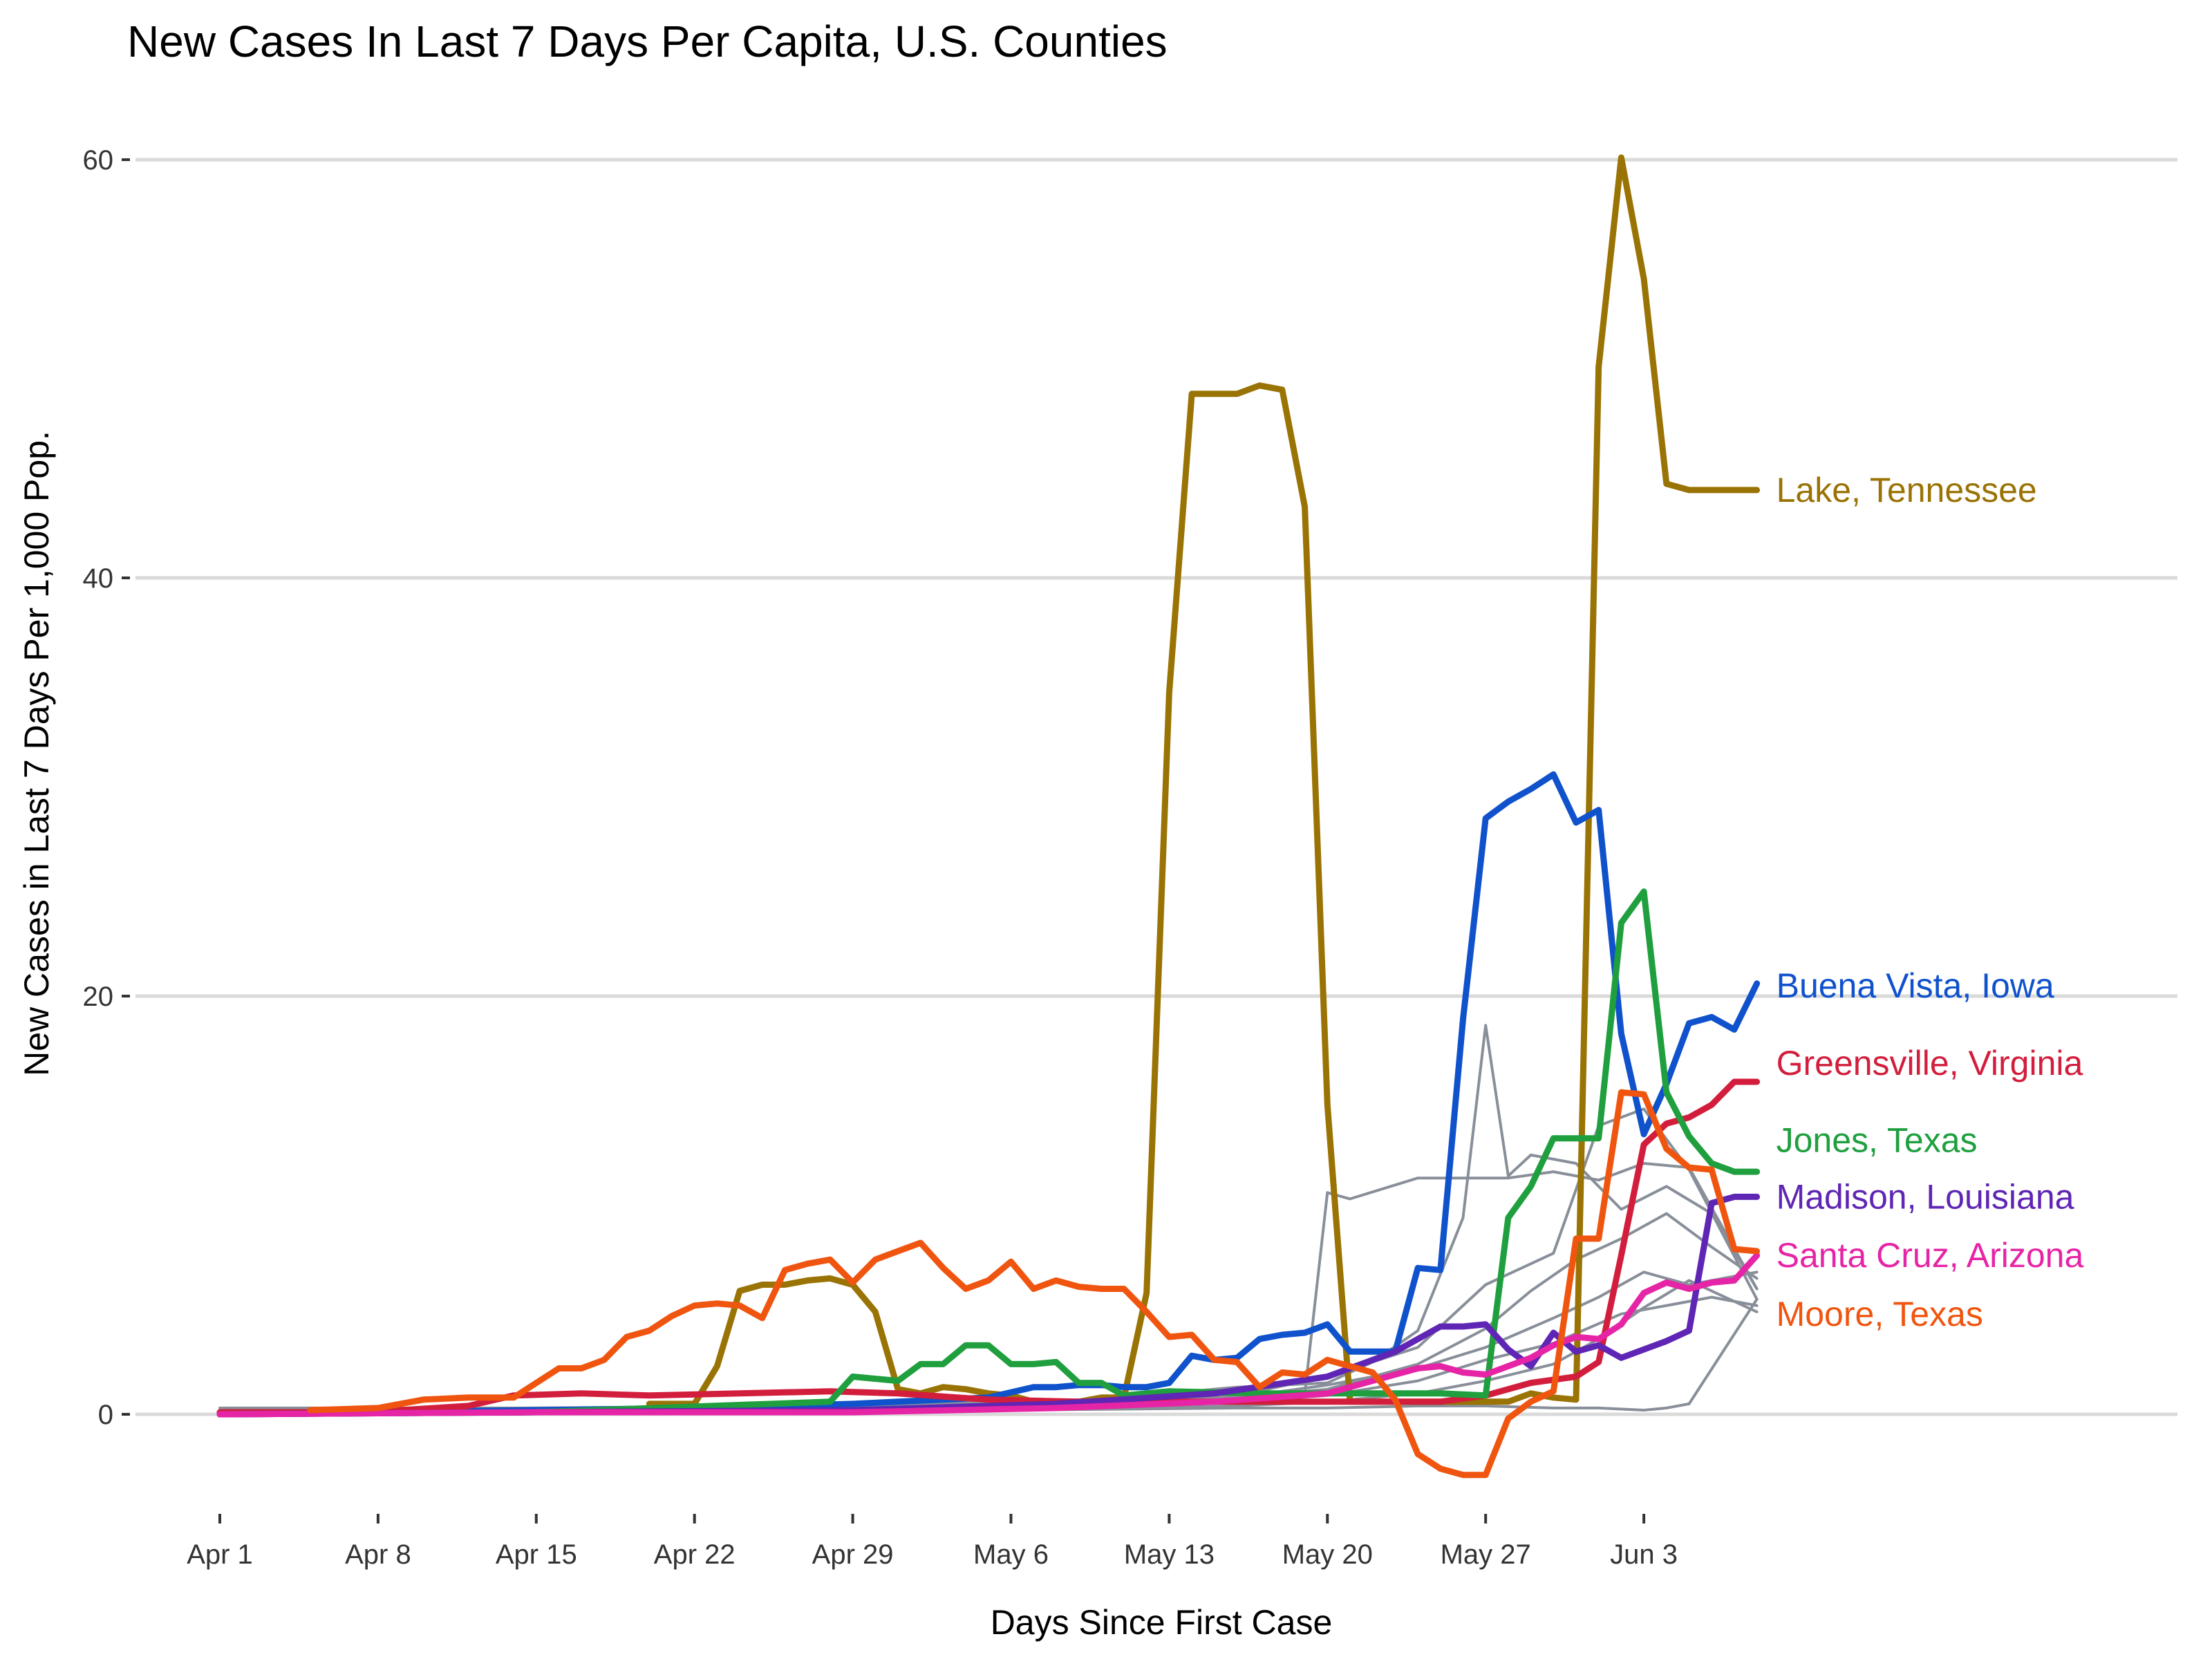  I want to click on series-label: Buena Vista, Iowa, so click(1915, 985).